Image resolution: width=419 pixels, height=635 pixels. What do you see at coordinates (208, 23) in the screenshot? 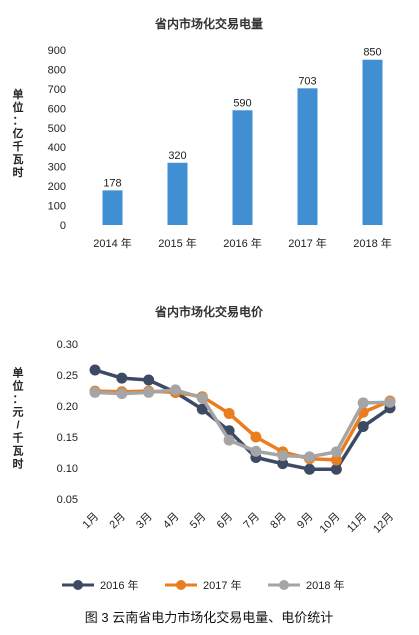
I see `bar-chart-title: 省内市场化交易电量` at bounding box center [208, 23].